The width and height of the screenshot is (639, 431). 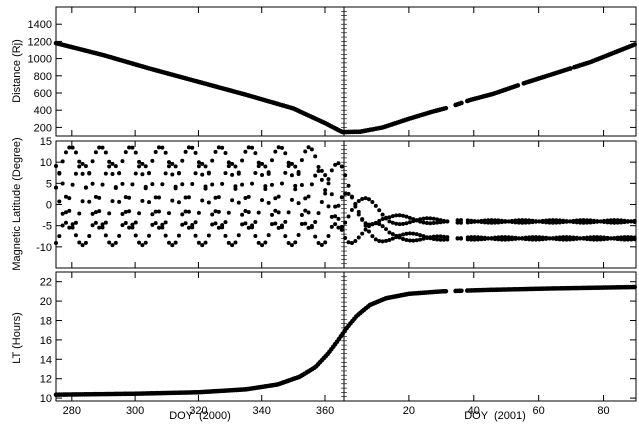 I want to click on panel-1-data-point, so click(x=635, y=44).